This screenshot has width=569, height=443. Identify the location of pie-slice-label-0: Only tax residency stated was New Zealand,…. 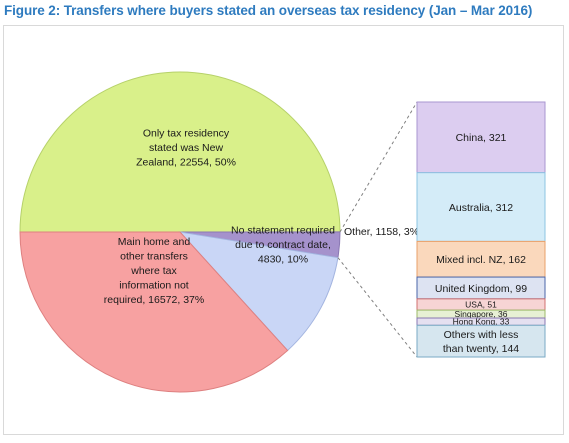
(186, 148).